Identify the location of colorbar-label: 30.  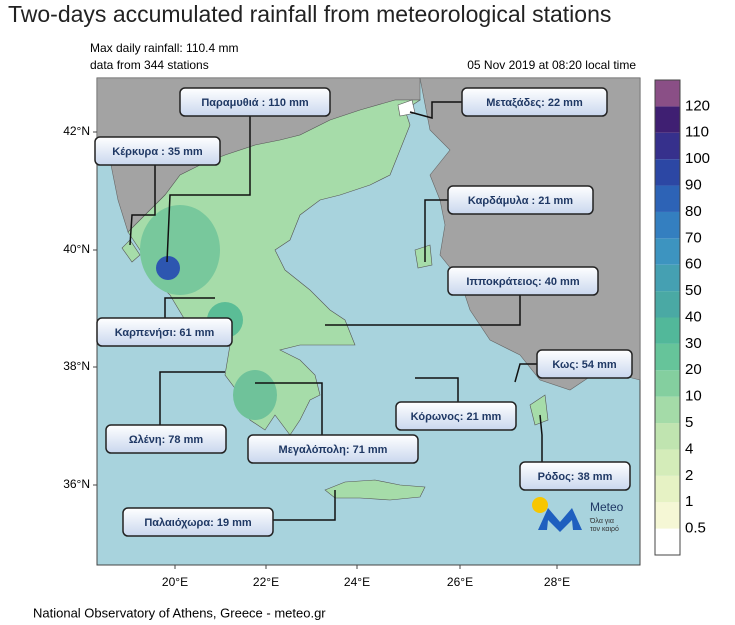
(693, 343).